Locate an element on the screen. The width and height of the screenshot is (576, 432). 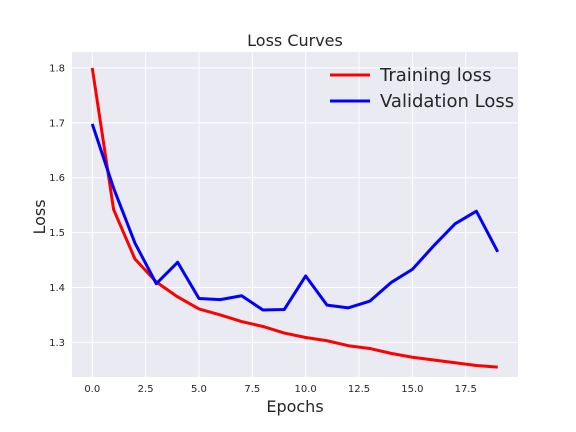
y-tick-label: 1.5 is located at coordinates (57, 233).